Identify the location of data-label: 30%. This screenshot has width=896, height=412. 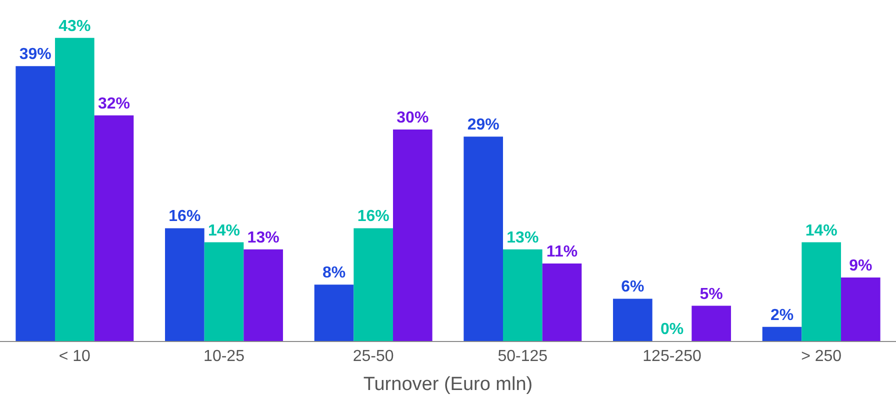
(412, 118).